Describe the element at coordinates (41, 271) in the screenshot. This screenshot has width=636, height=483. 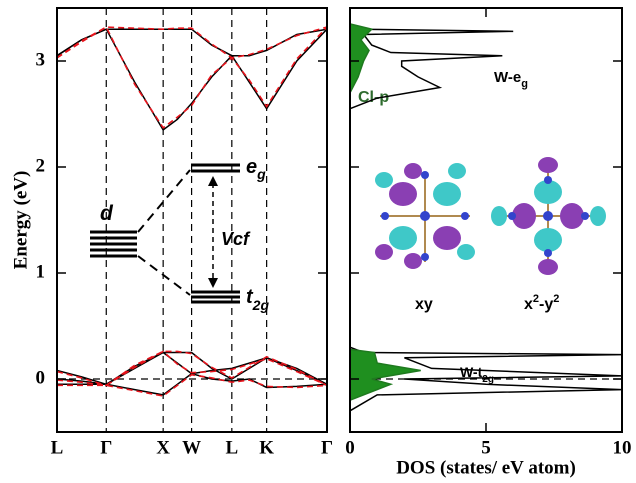
I see `y-tick-label: 1` at that location.